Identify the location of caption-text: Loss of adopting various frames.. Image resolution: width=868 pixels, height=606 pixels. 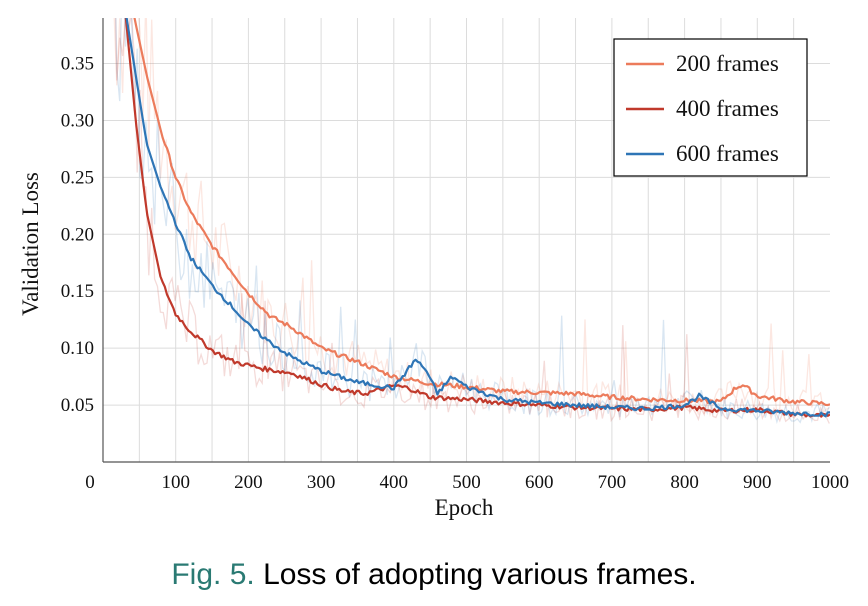
(480, 574).